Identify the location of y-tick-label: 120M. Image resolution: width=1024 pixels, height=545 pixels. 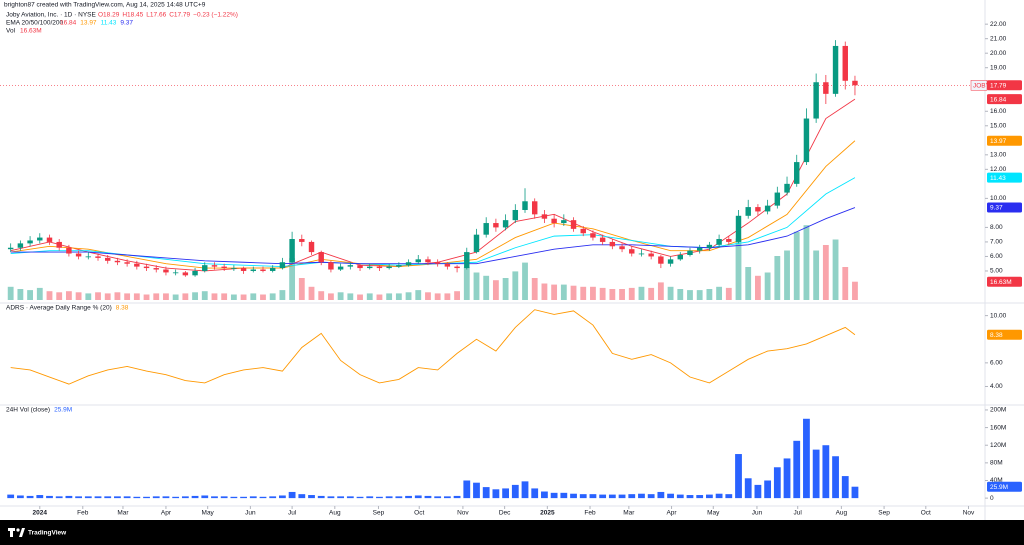
(998, 445).